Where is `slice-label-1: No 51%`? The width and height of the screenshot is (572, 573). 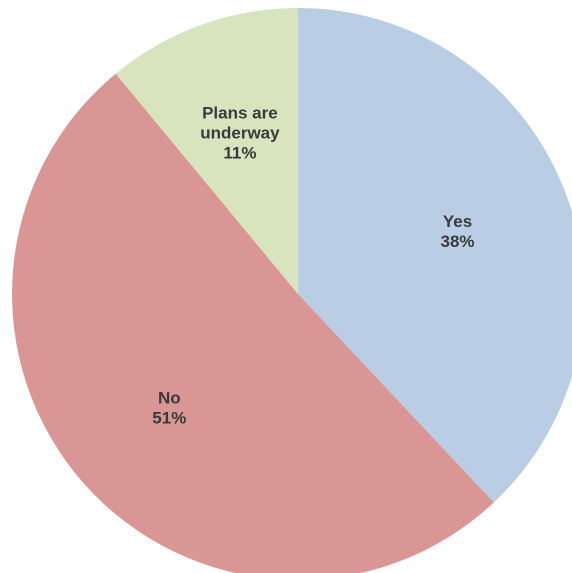
slice-label-1: No 51% is located at coordinates (169, 408).